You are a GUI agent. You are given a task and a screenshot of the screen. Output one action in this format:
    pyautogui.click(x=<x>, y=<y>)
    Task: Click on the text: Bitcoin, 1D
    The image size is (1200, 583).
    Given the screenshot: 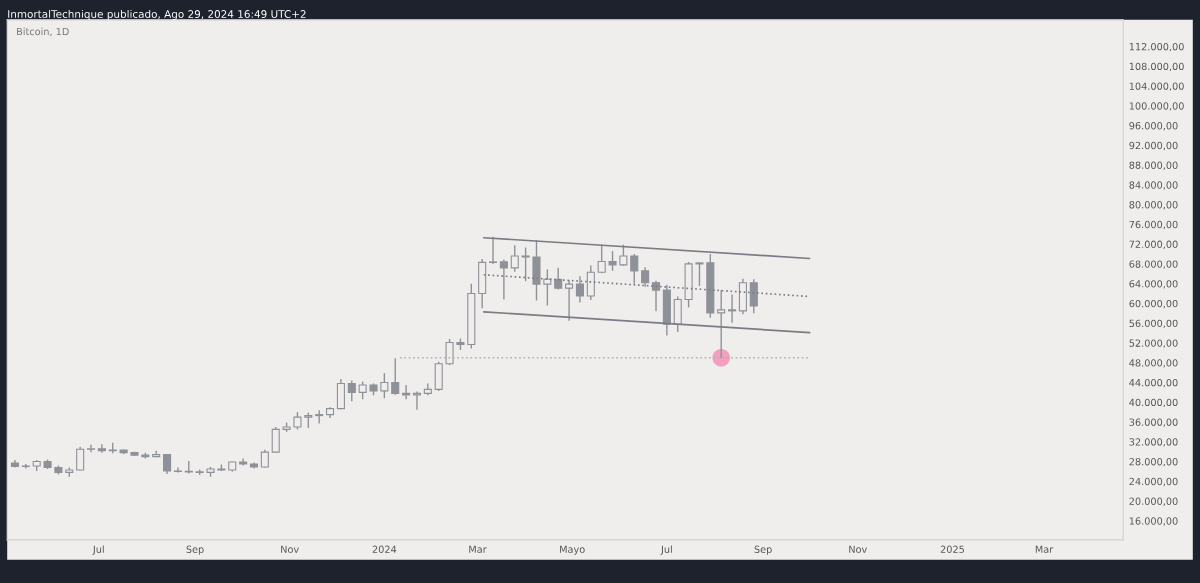 What is the action you would take?
    pyautogui.click(x=43, y=32)
    